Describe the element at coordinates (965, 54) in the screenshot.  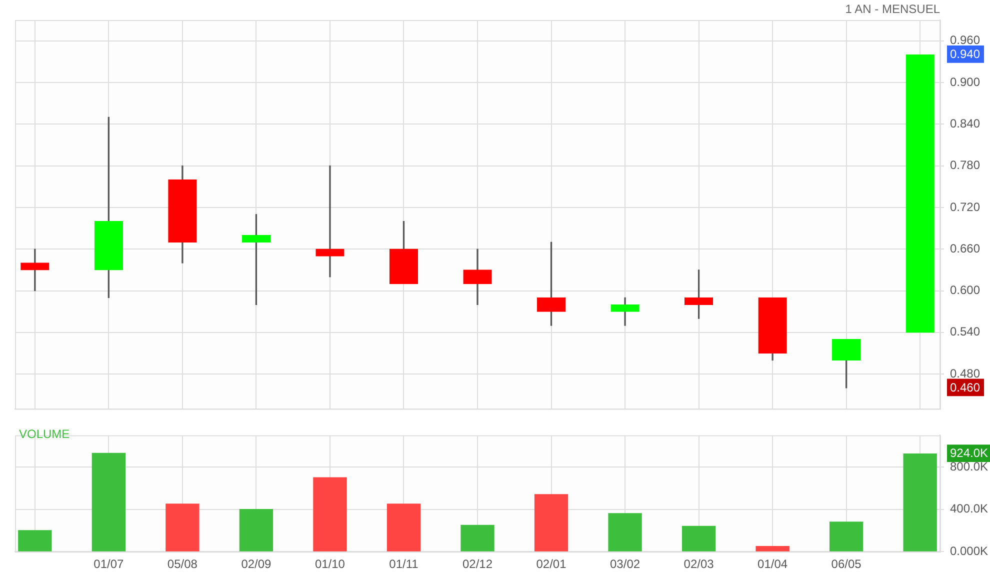
I see `y-tick-label: 0.940` at that location.